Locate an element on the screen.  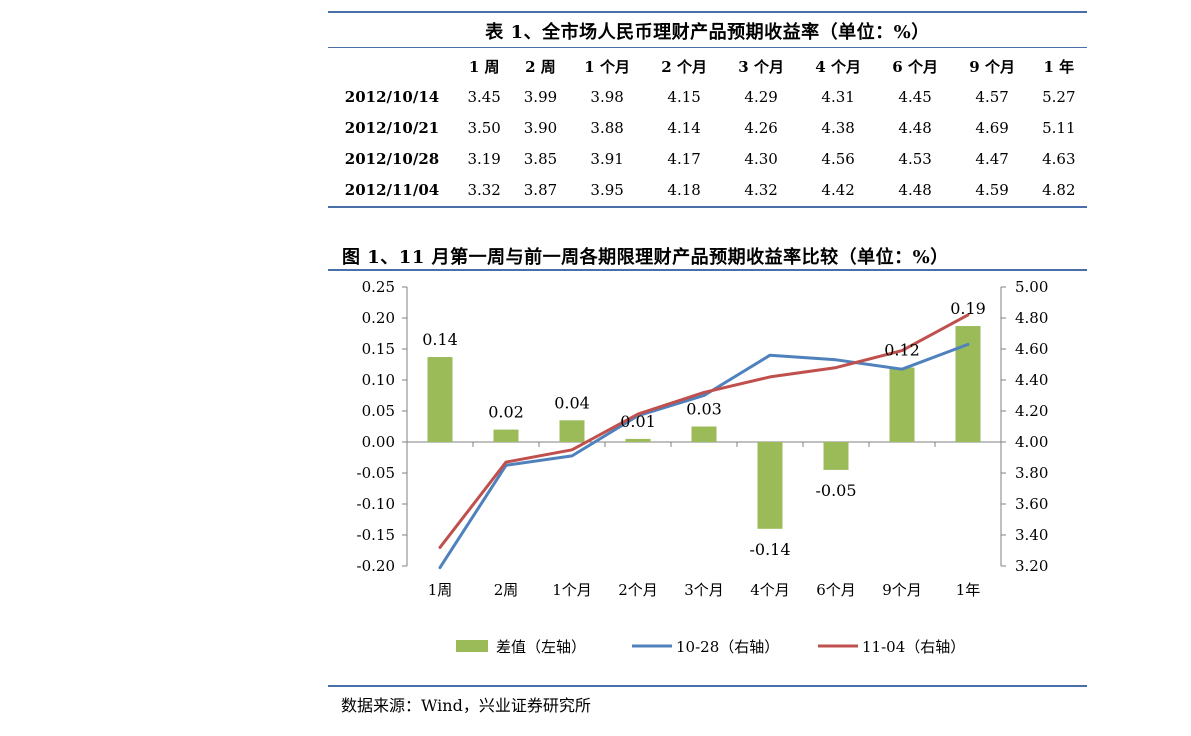
left-tick-label: -0.20 is located at coordinates (376, 566).